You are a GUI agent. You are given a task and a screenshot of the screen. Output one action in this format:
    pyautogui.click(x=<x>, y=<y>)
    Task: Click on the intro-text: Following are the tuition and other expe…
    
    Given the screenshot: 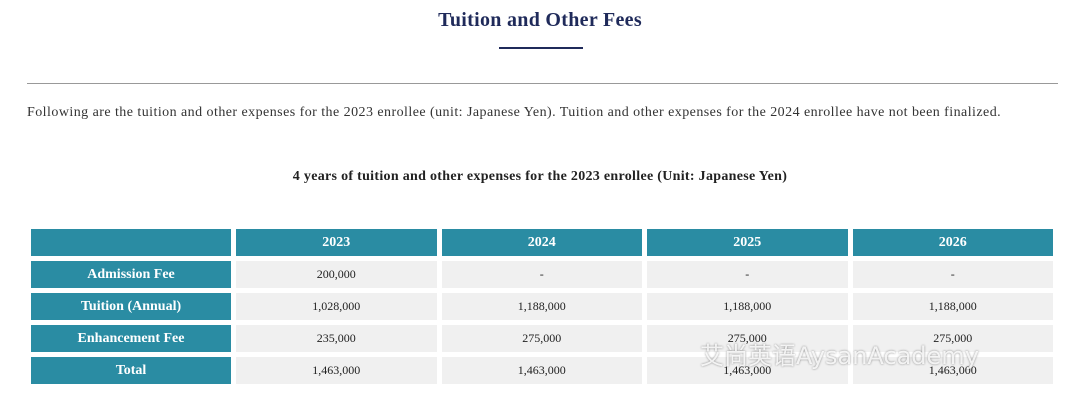 What is the action you would take?
    pyautogui.click(x=514, y=112)
    